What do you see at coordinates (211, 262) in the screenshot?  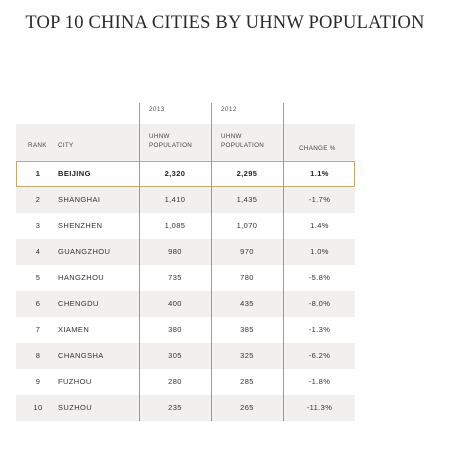 I see `column-divider-2012` at bounding box center [211, 262].